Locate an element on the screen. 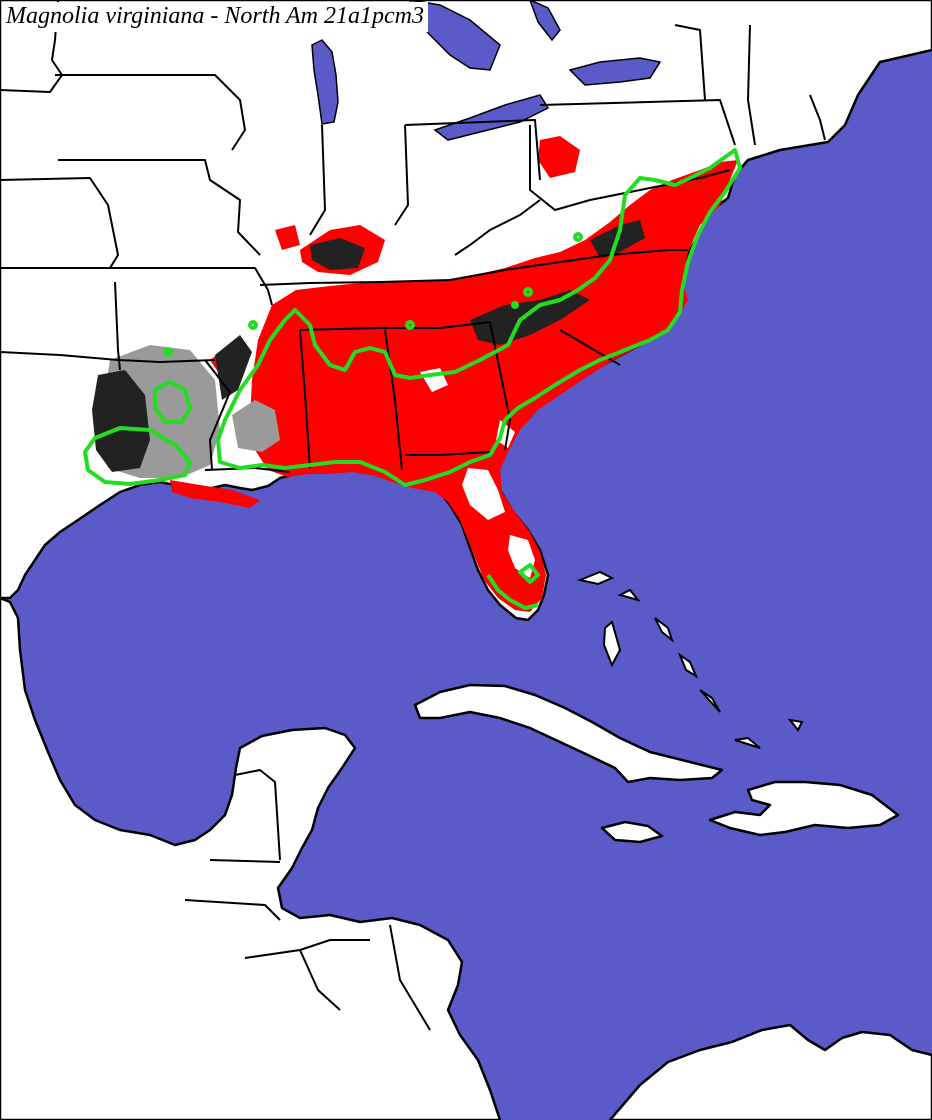  map-title: Magnolia virginiana - North Am 21a1pcm3 is located at coordinates (216, 17).